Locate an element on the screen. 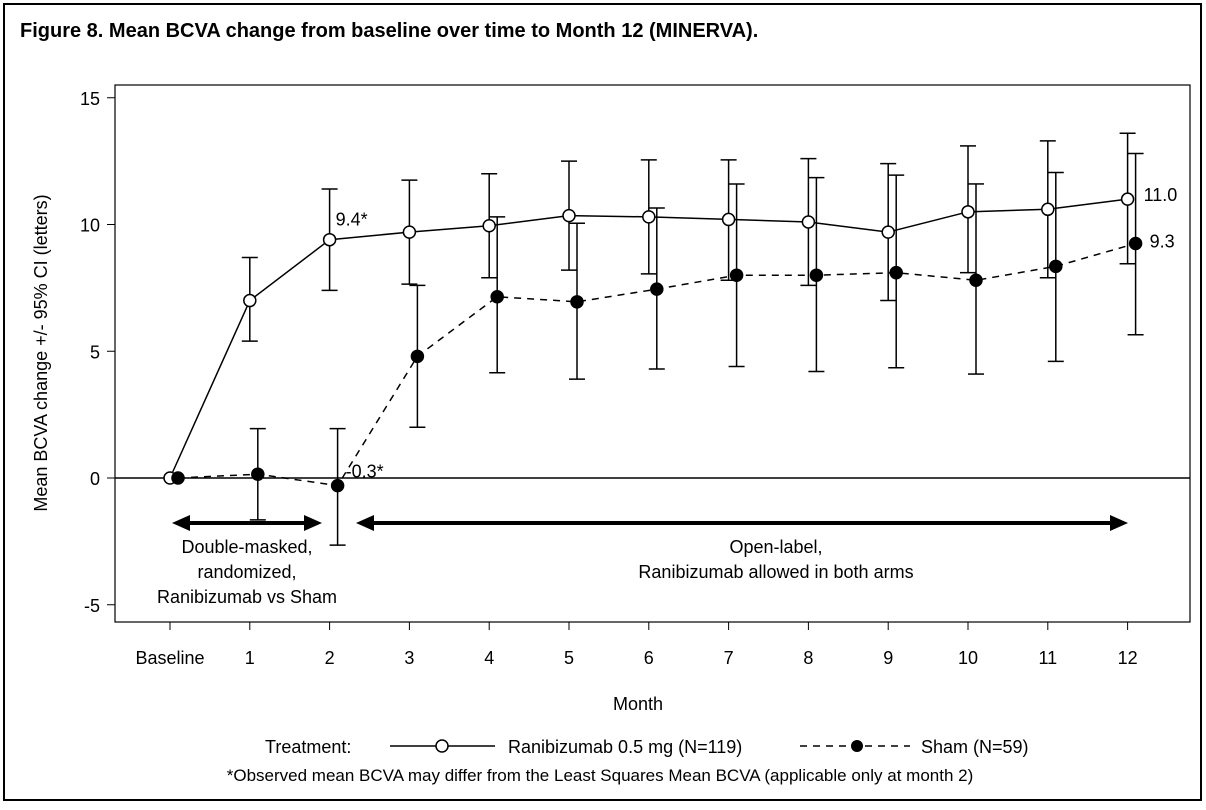 The height and width of the screenshot is (810, 1206). phase2-label: Ranibizumab allowed in both arms is located at coordinates (775, 572).